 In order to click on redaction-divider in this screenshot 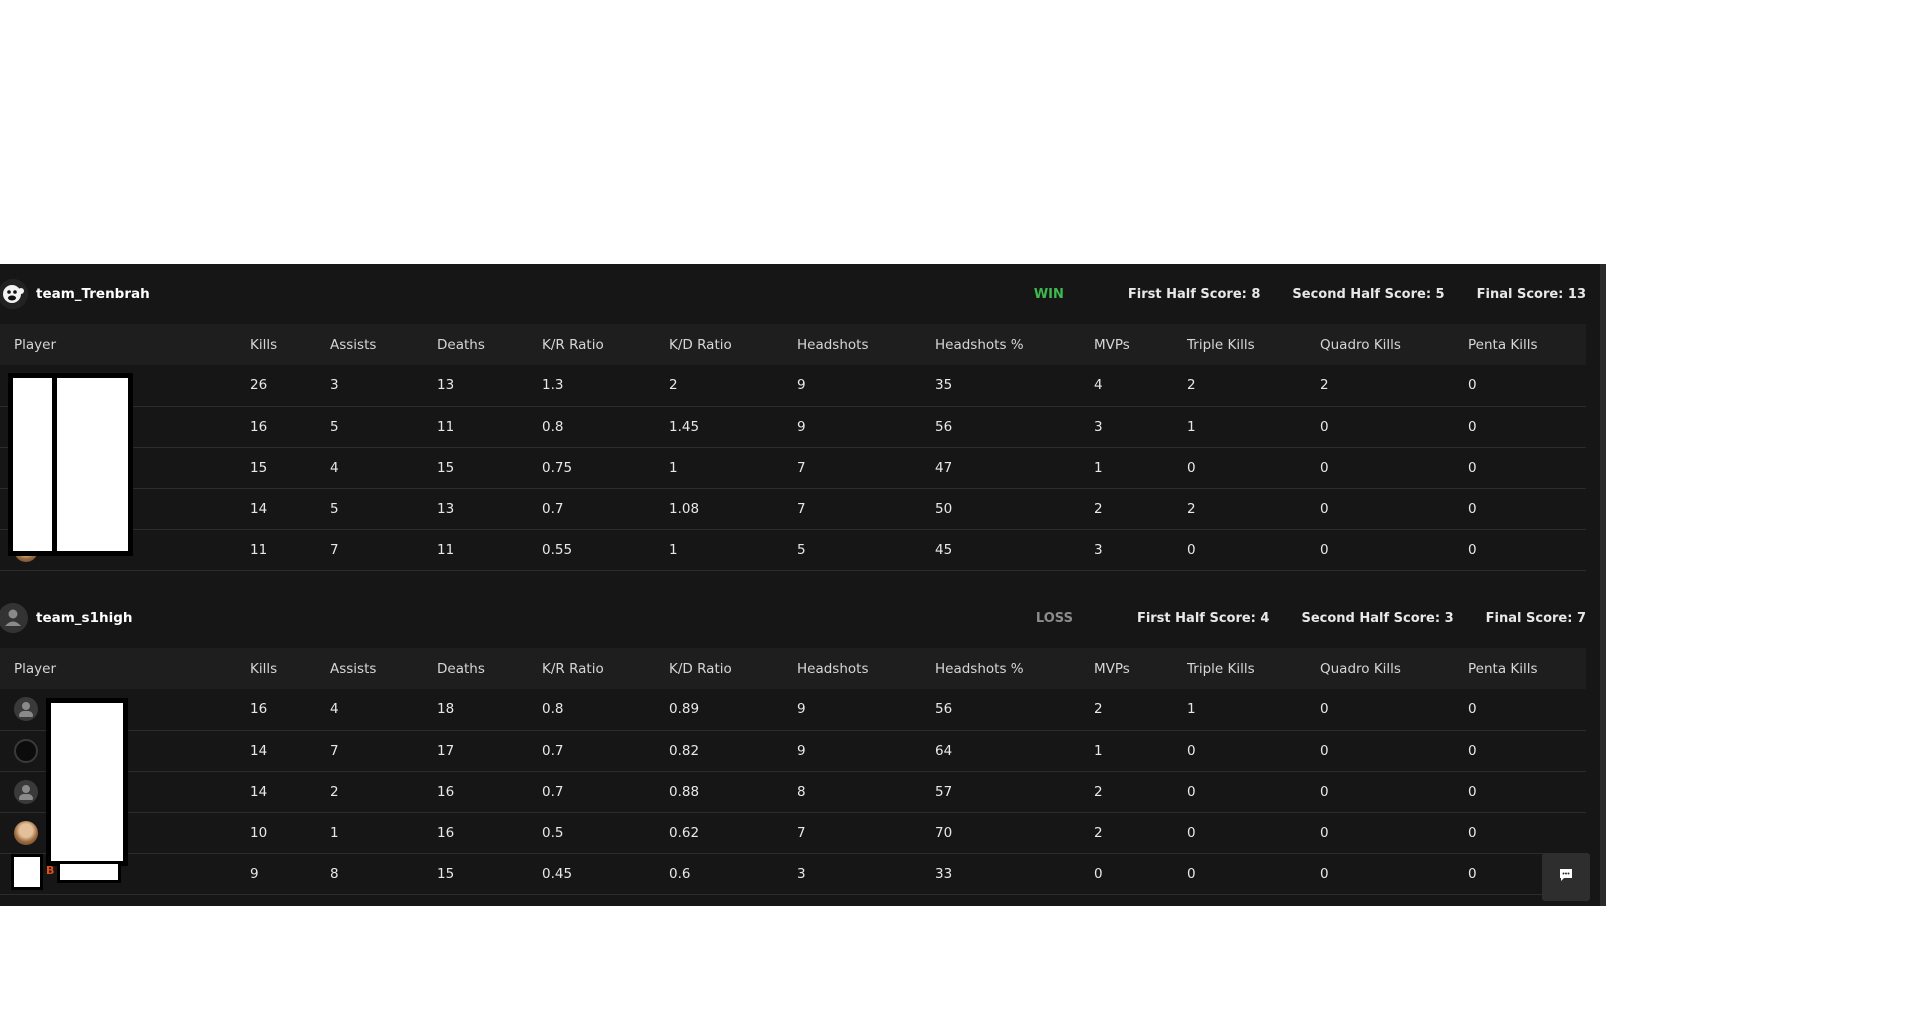, I will do `click(54, 464)`.